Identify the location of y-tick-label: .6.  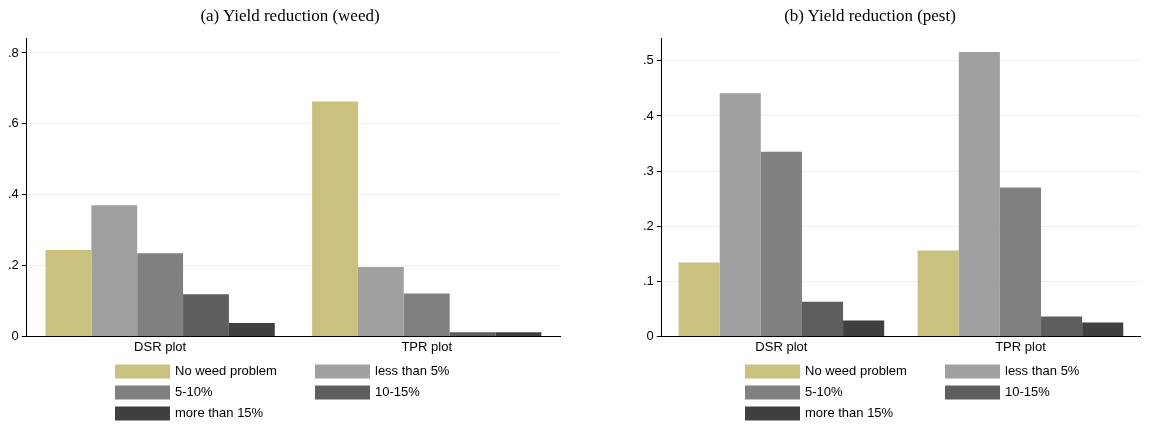
(13, 123).